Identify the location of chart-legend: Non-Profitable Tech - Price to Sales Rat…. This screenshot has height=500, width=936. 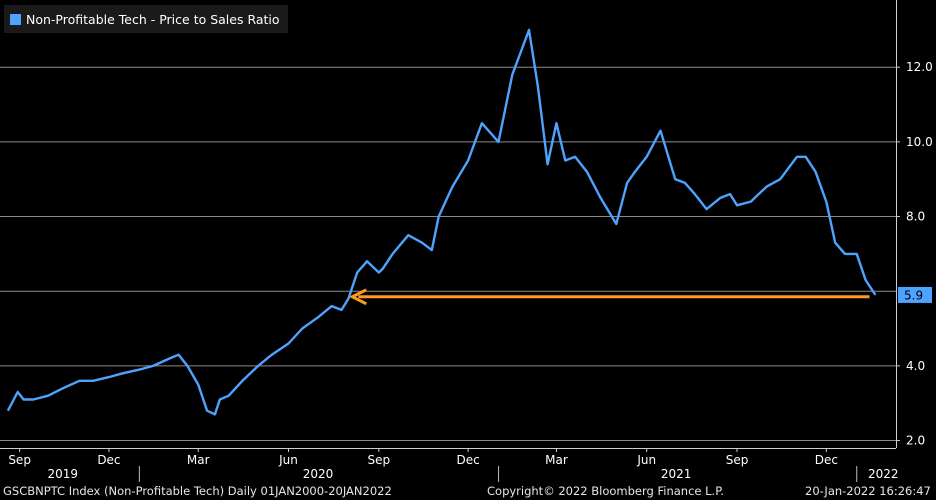
(146, 19).